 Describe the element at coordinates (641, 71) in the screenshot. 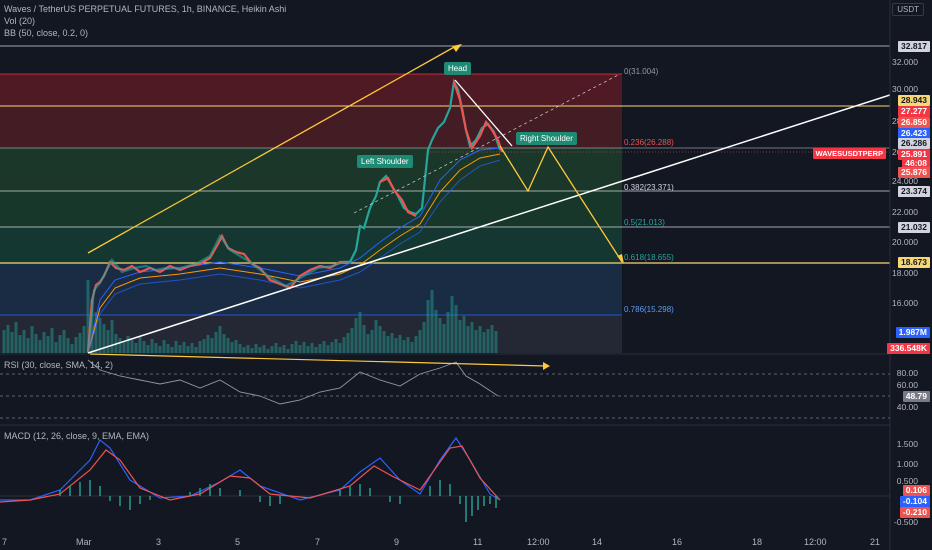

I see `fib-0-label: 0(31.004)` at that location.